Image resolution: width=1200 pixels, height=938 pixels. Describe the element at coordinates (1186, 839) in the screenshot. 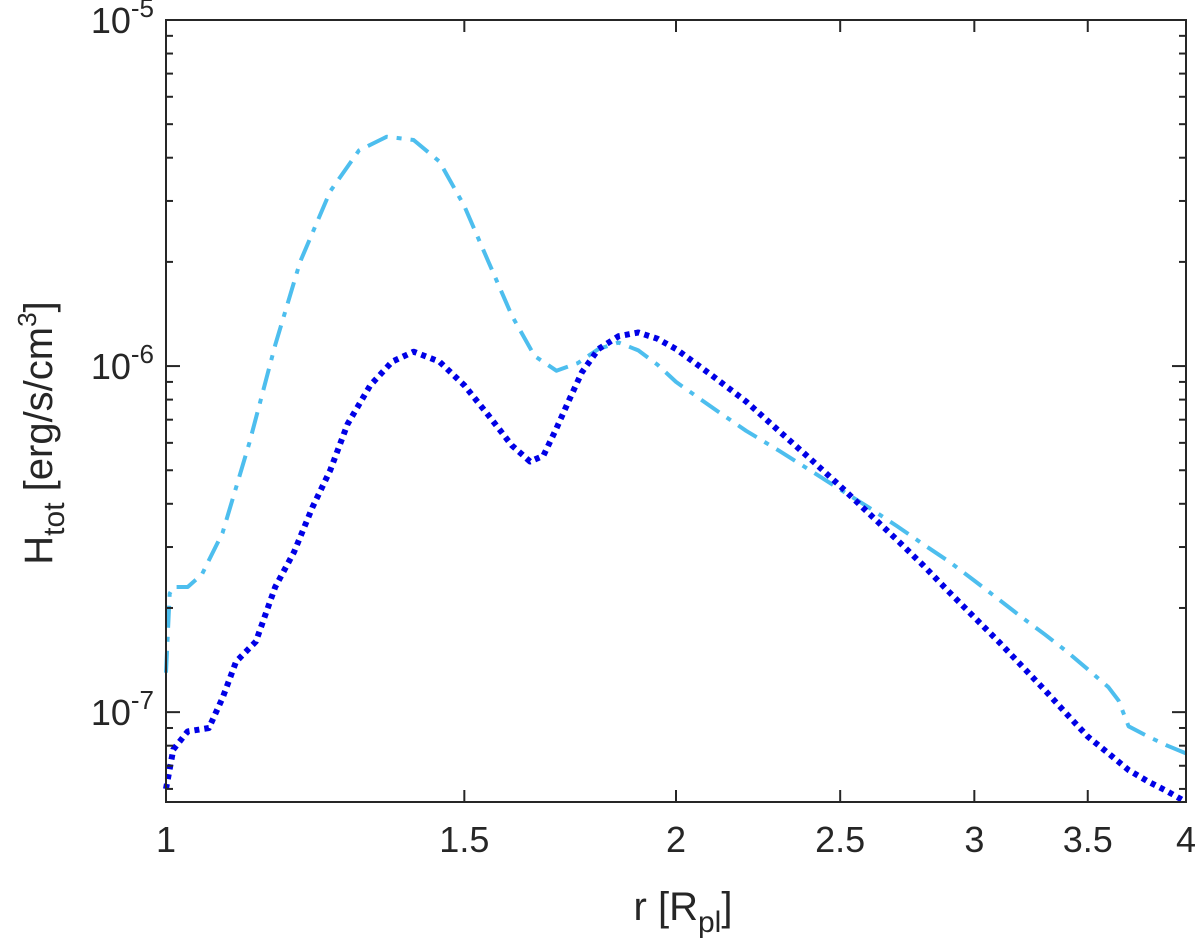

I see `x-tick-label: 4` at that location.